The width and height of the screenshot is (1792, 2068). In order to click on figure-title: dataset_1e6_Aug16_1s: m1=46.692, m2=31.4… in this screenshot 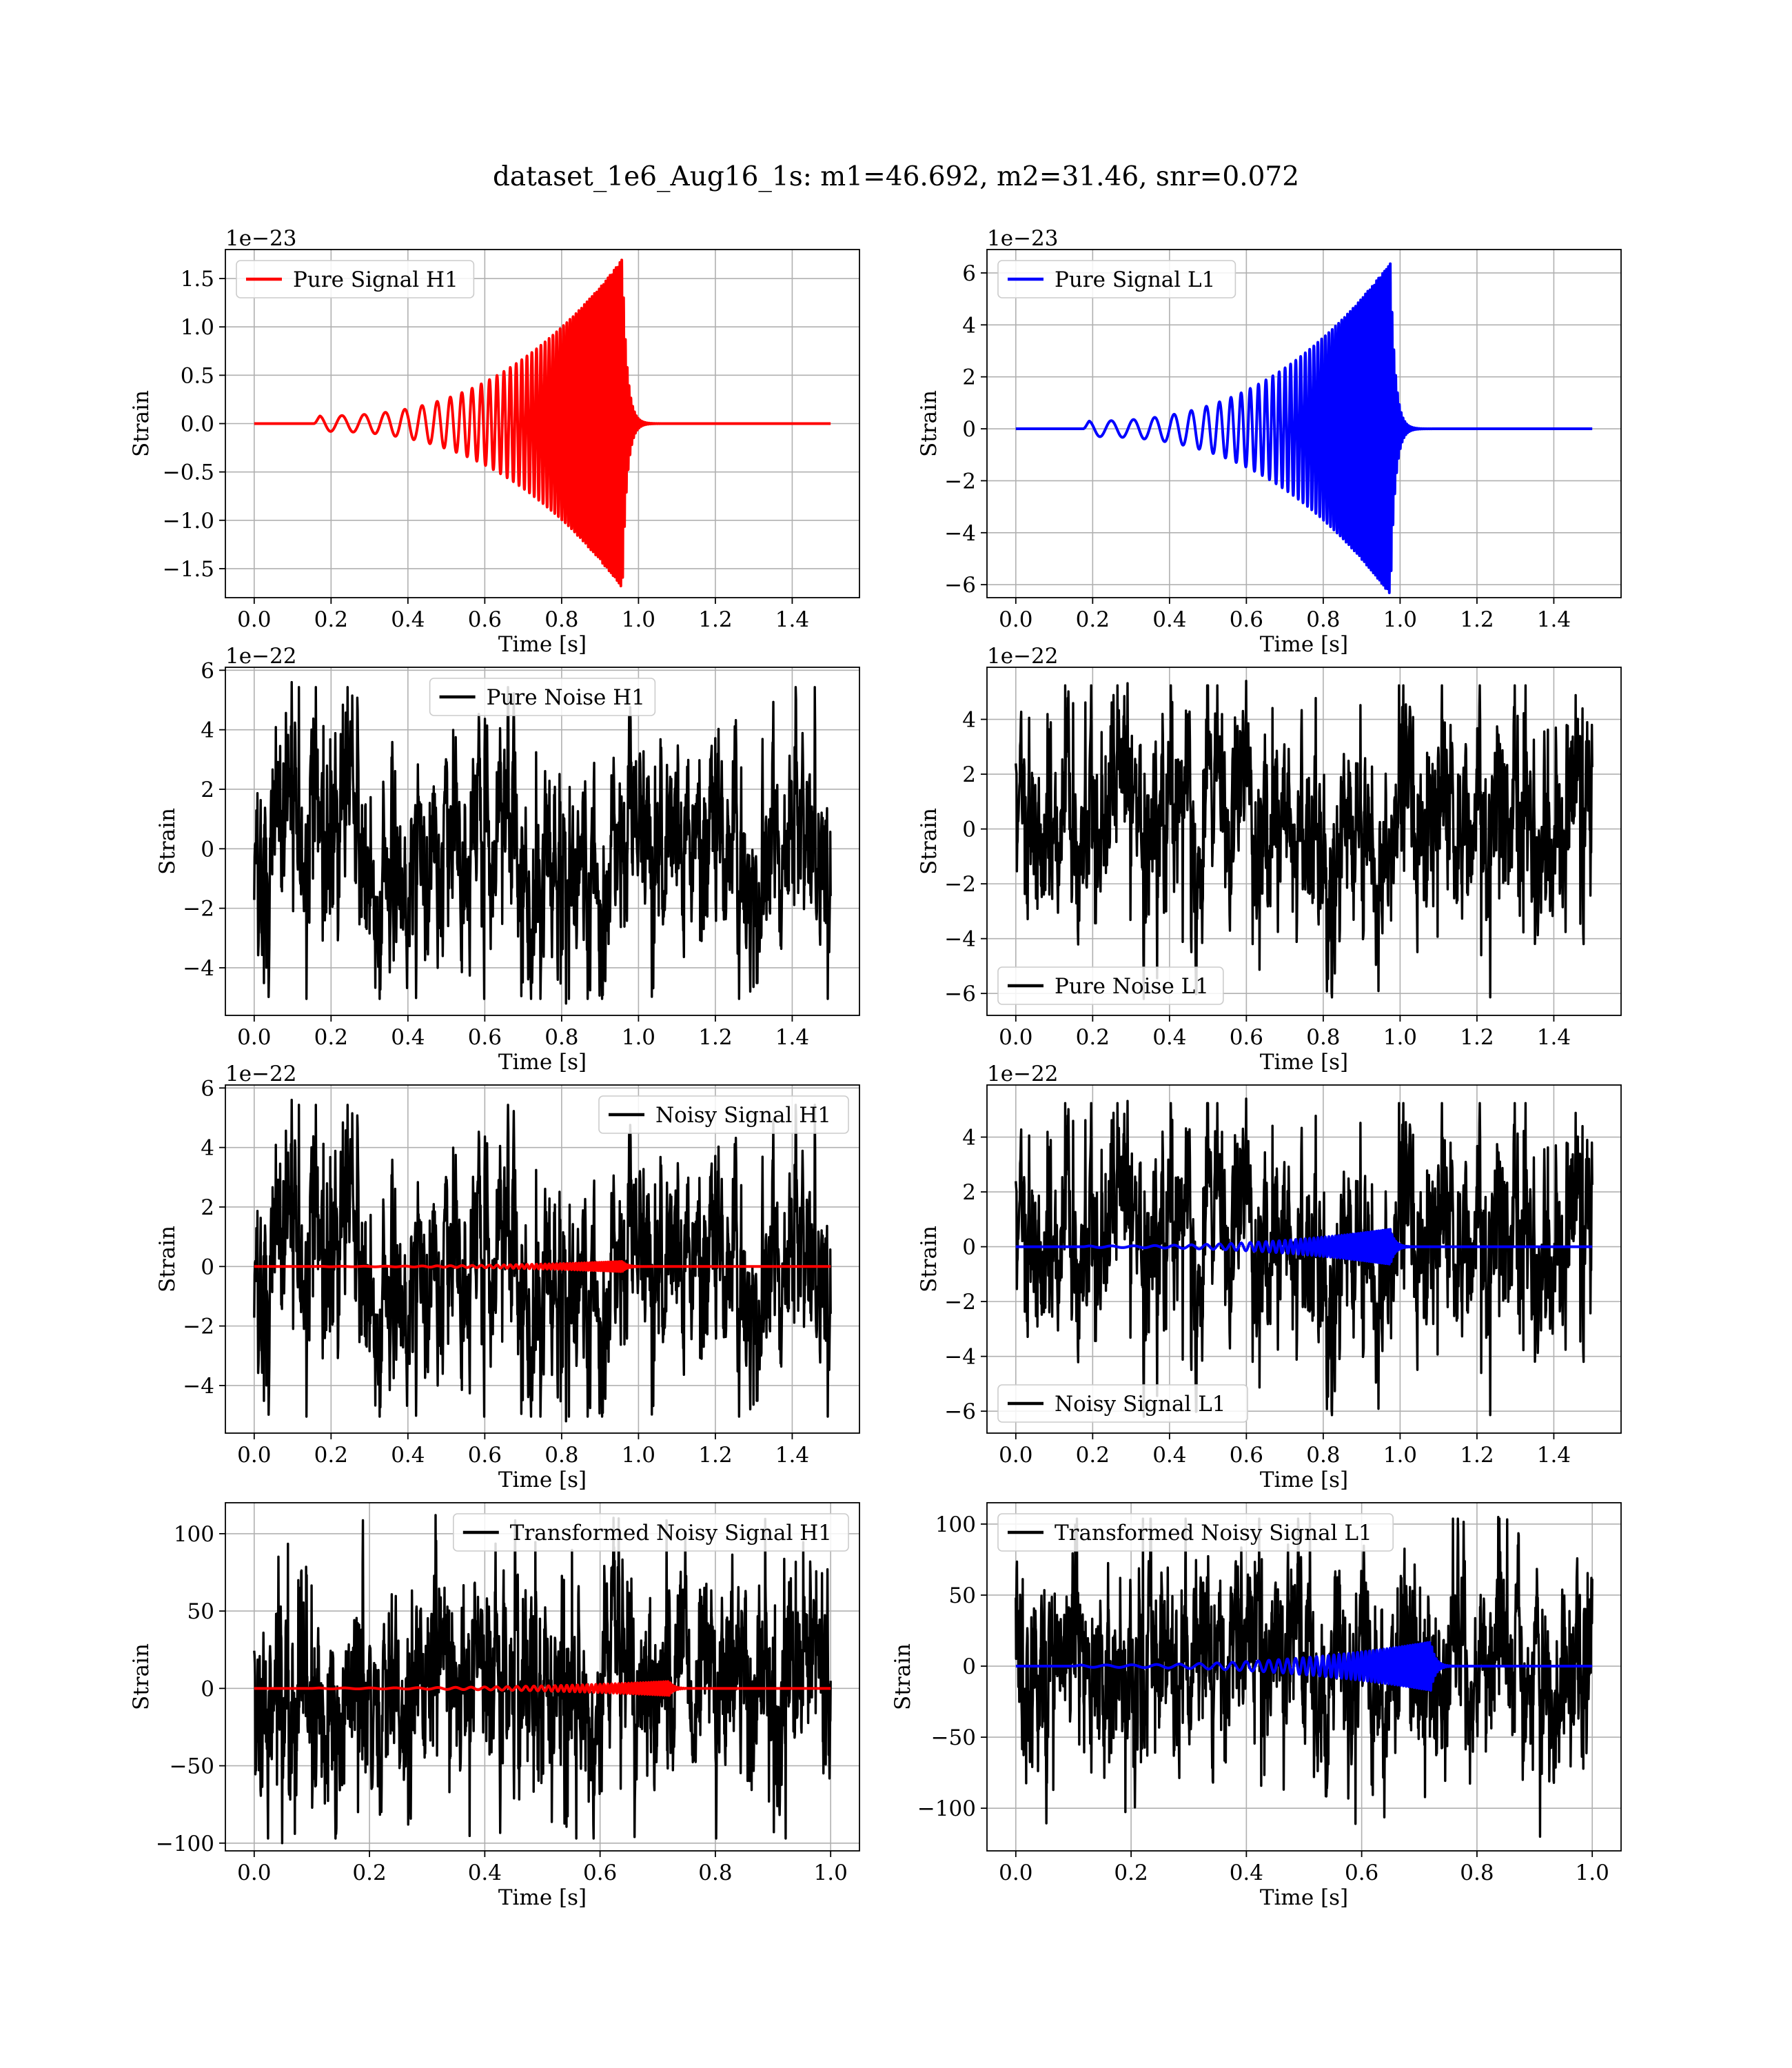, I will do `click(896, 176)`.